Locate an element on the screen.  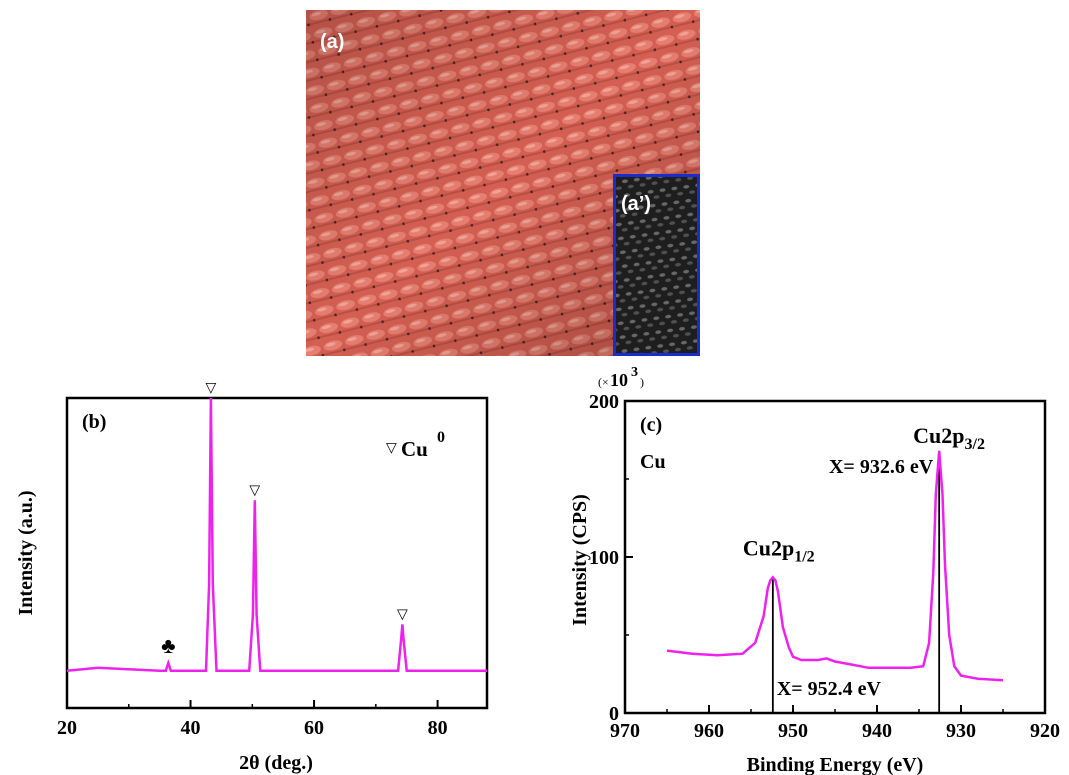
legend-symbol: ▽ is located at coordinates (391, 448).